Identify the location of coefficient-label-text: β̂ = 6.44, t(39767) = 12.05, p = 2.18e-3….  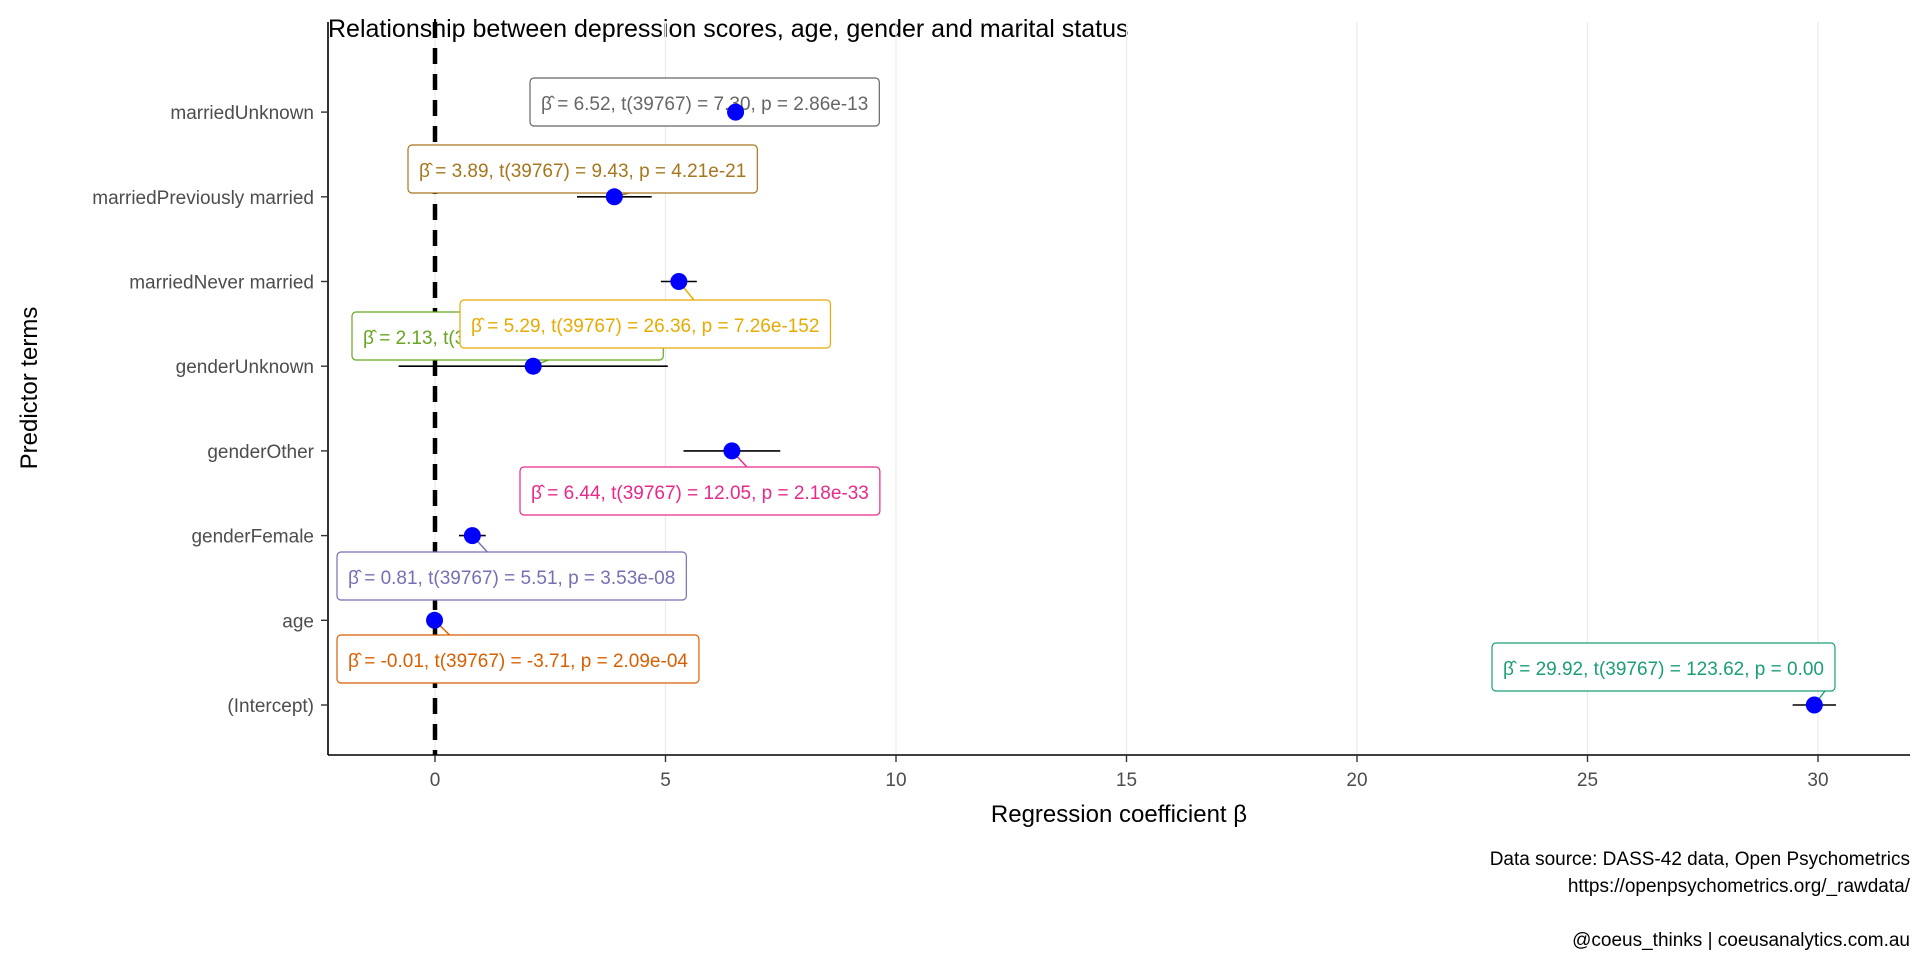
(700, 493).